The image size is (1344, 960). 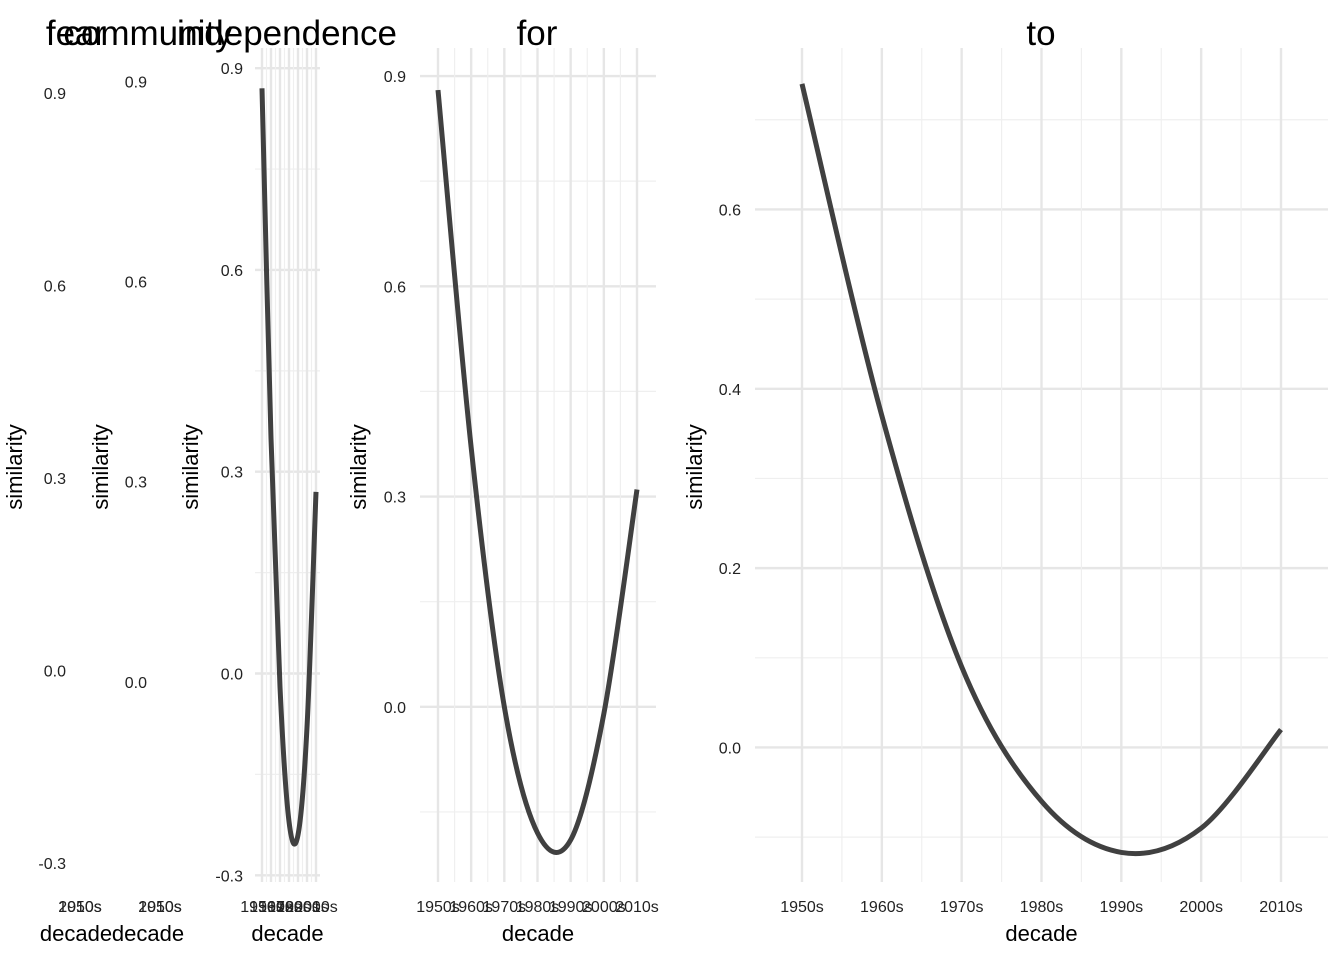 I want to click on panel-title: for, so click(x=537, y=33).